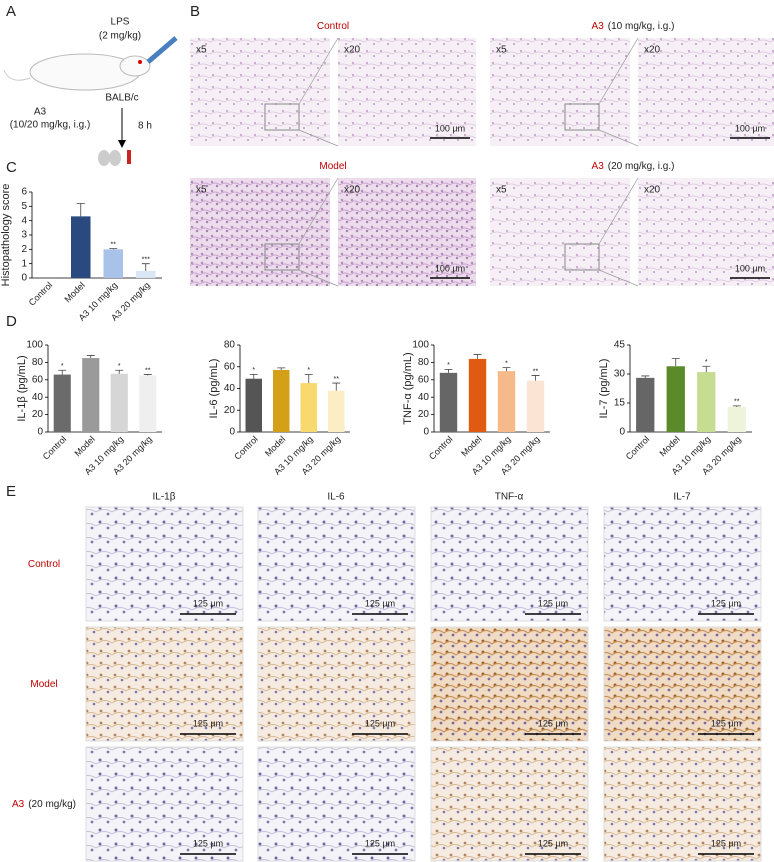 Image resolution: width=774 pixels, height=862 pixels. Describe the element at coordinates (24, 192) in the screenshot. I see `y-tick-label: 6` at that location.